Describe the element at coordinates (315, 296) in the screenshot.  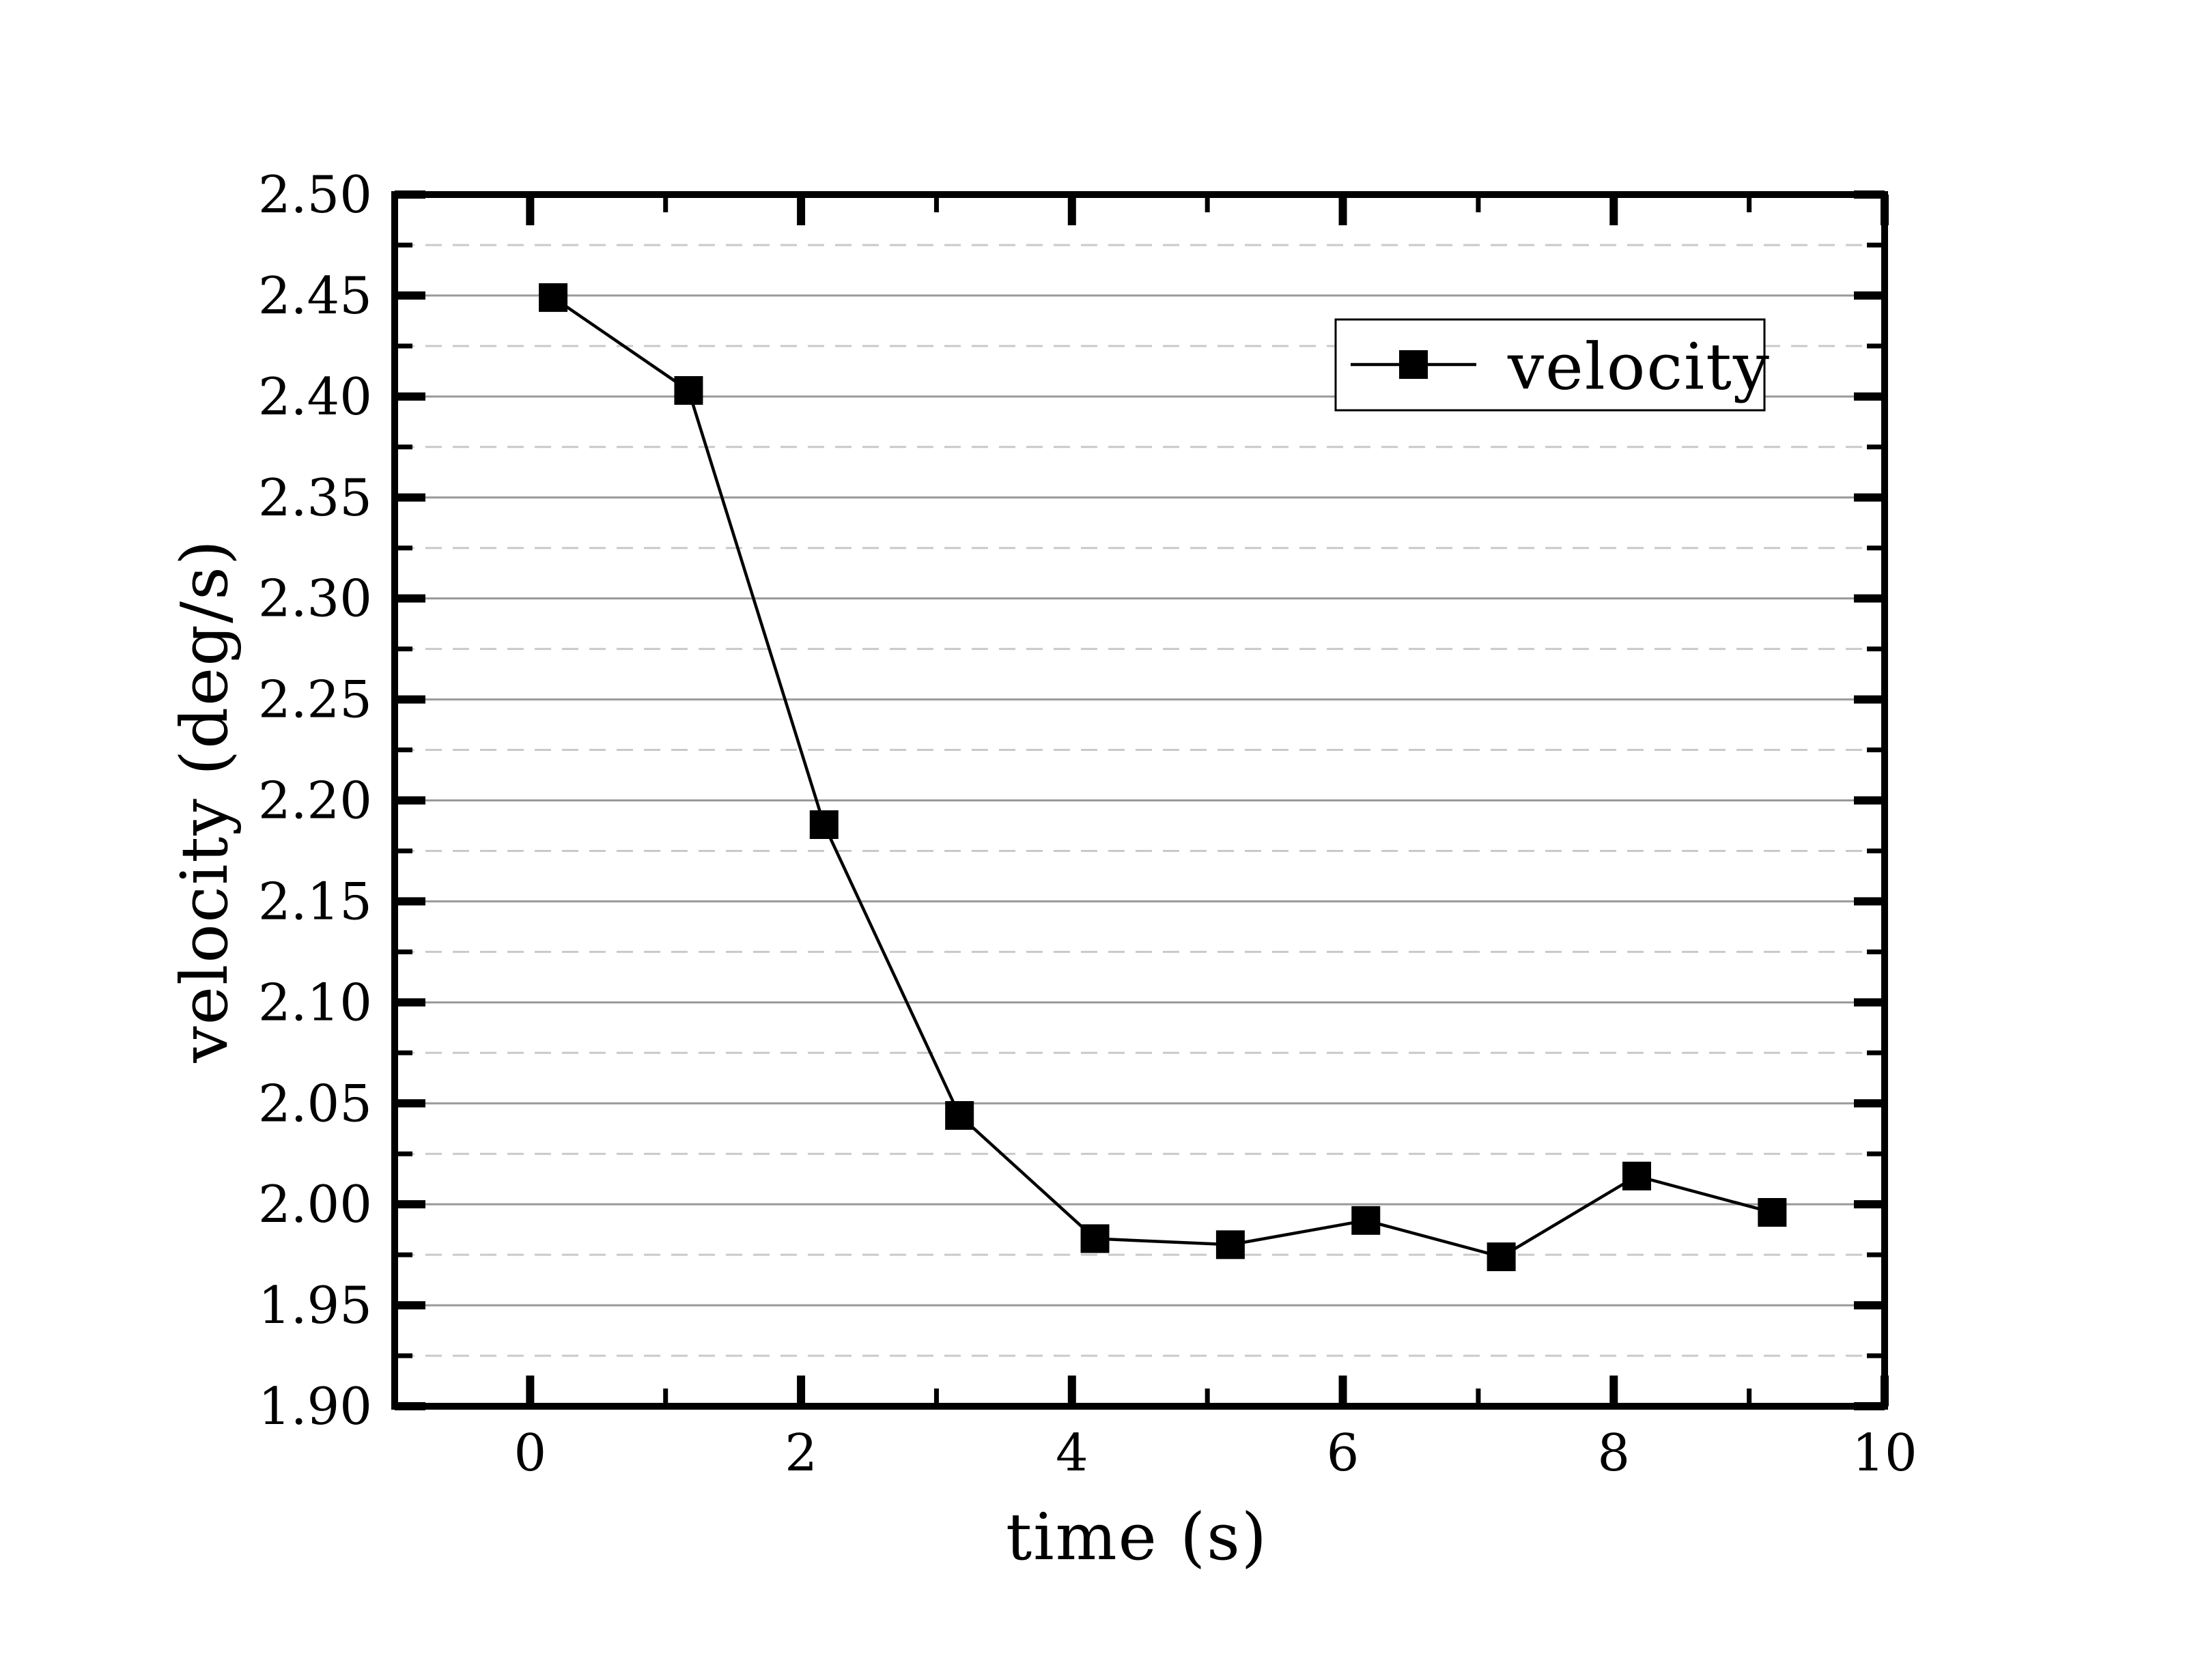
I see `y-tick-label: 2.45` at that location.